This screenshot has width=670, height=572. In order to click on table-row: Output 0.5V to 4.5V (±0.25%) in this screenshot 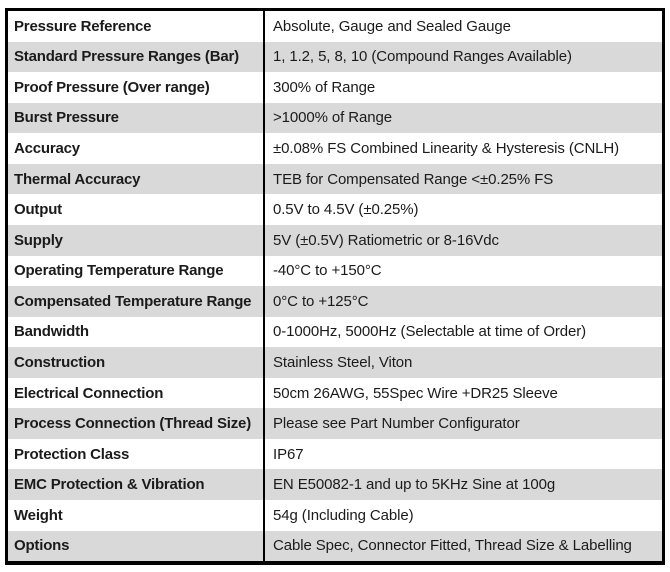, I will do `click(335, 209)`.